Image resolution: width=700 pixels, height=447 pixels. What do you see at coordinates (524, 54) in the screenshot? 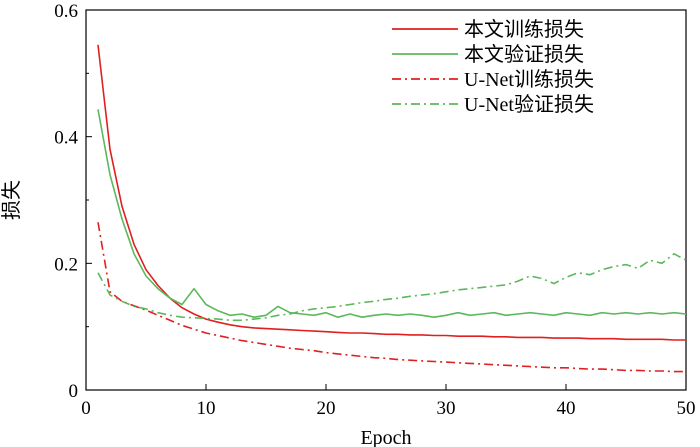
I see `legend-label-2: 本文验证损失` at bounding box center [524, 54].